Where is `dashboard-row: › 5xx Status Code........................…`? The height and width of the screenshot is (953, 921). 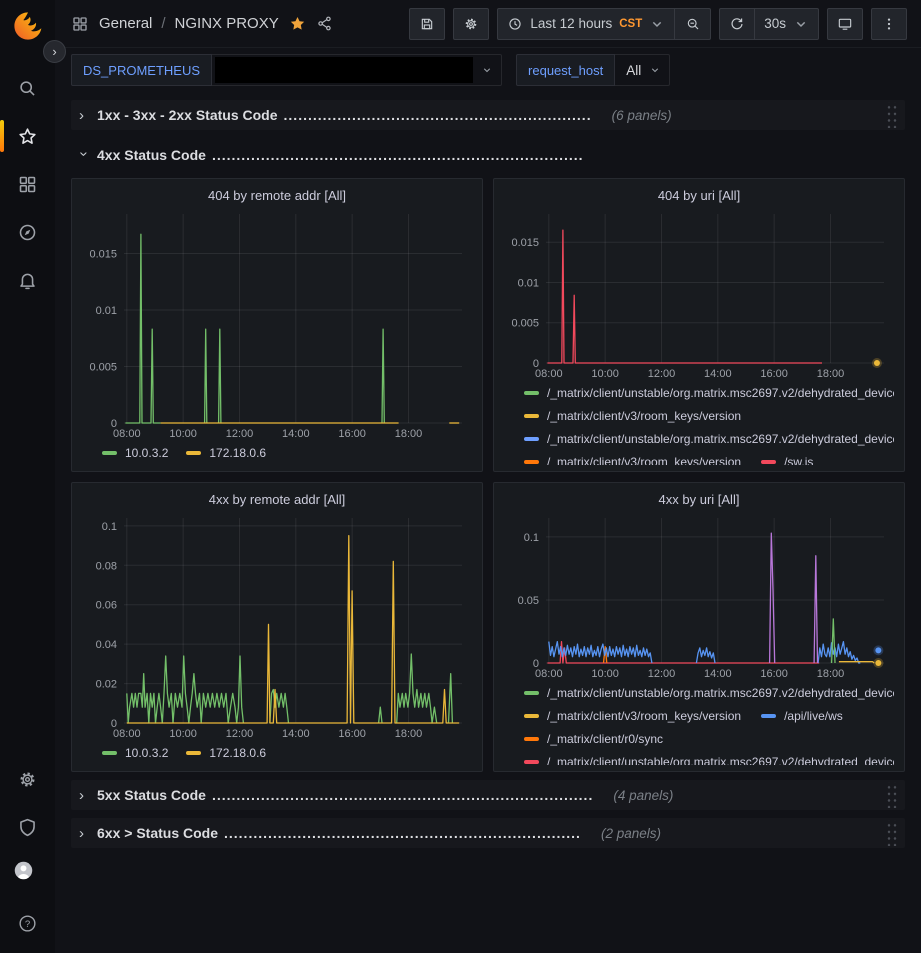 dashboard-row: › 5xx Status Code........................… is located at coordinates (488, 795).